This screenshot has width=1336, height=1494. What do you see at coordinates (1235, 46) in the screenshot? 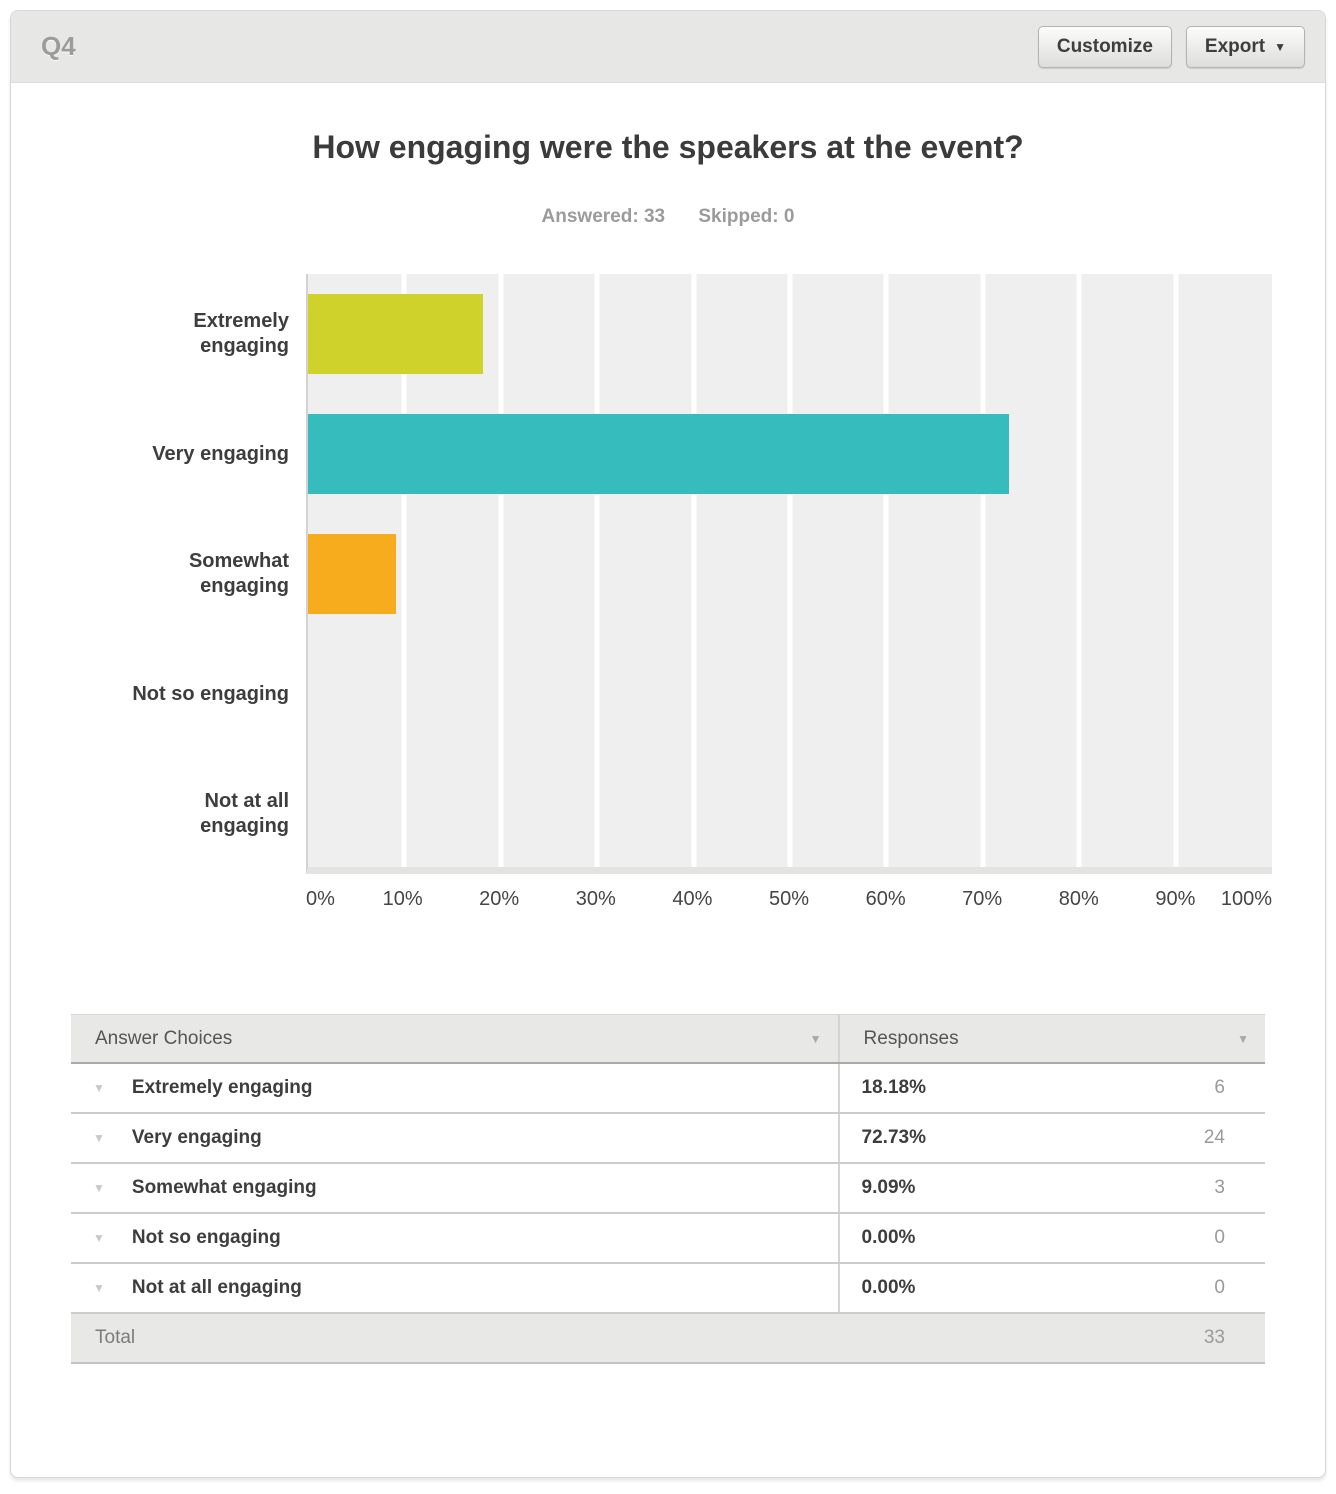
I see `export-button-label: Export` at bounding box center [1235, 46].